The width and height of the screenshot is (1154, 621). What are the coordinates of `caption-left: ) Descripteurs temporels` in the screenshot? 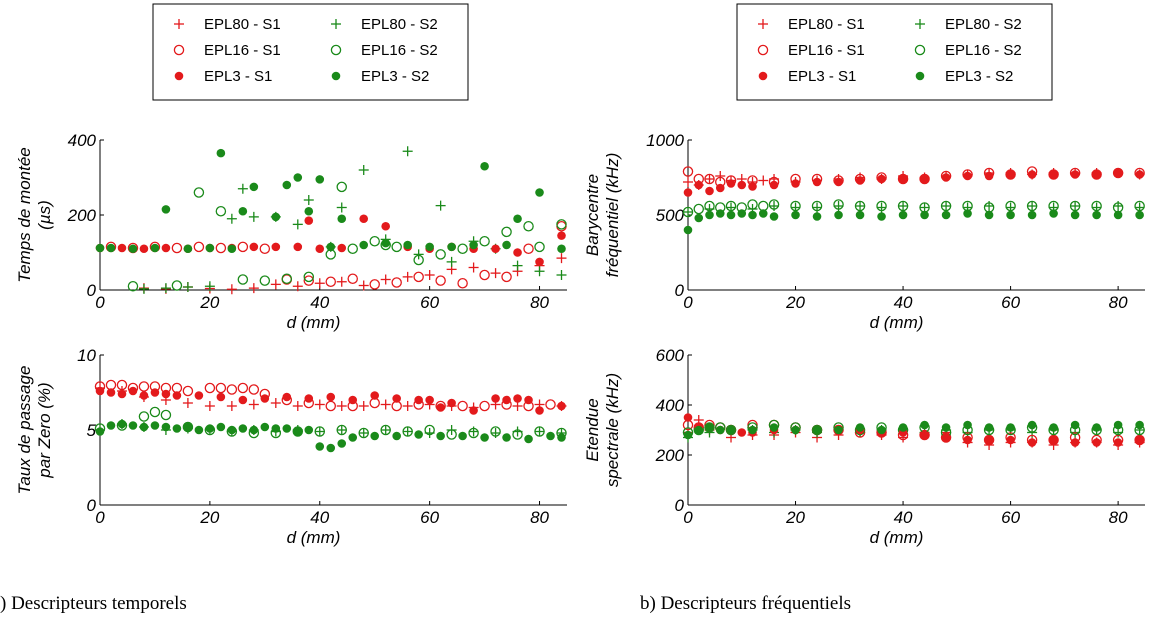 It's located at (93, 603).